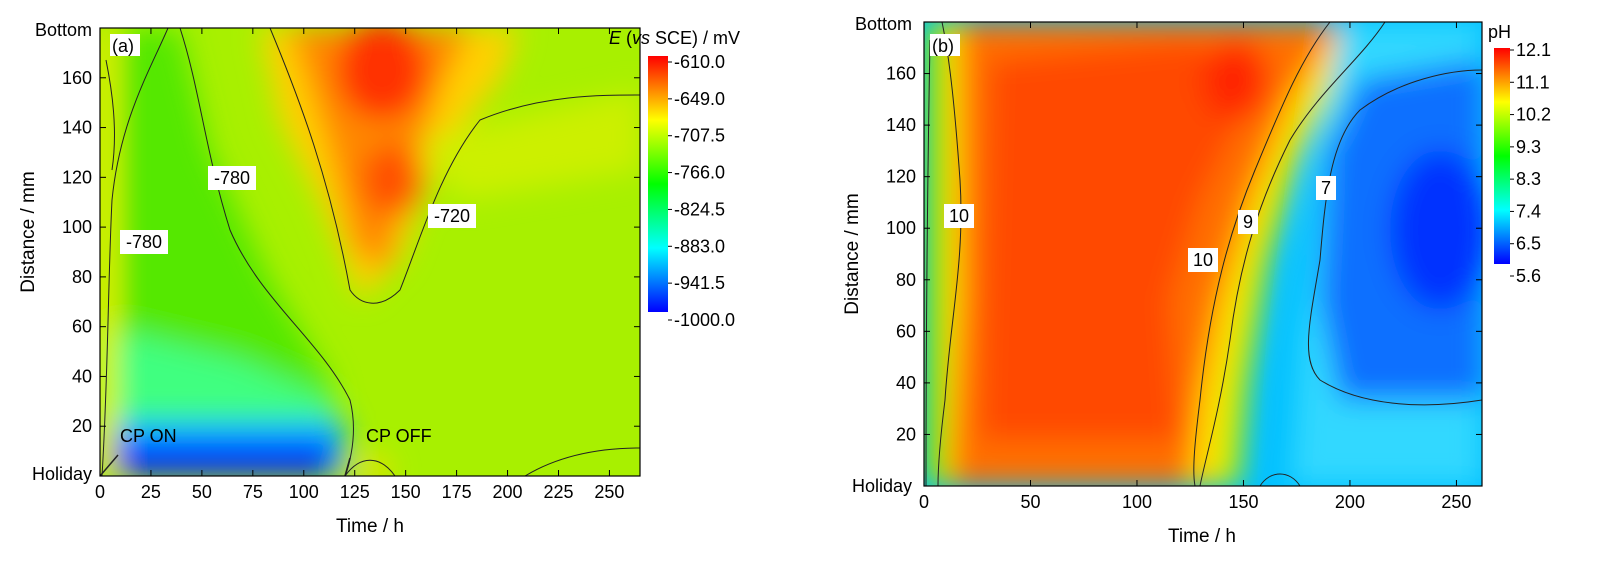 Image resolution: width=1608 pixels, height=571 pixels. I want to click on colorbar-gradient-b, so click(1502, 156).